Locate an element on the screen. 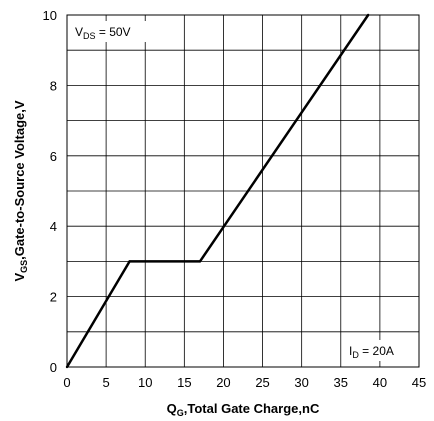 This screenshot has width=434, height=421. x-tick-labels: 0 5 10 15 20 25 30 35 40 45 is located at coordinates (244, 382).